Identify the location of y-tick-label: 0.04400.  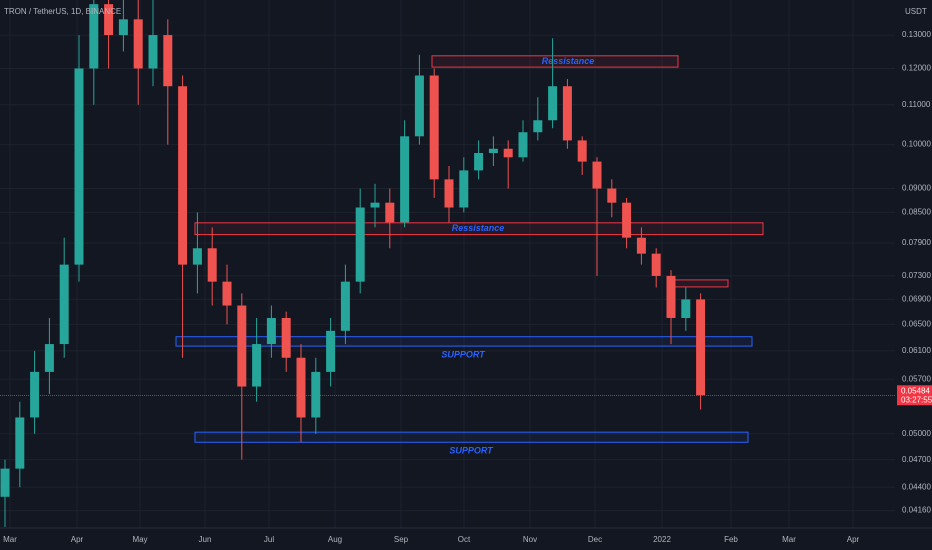
(916, 486).